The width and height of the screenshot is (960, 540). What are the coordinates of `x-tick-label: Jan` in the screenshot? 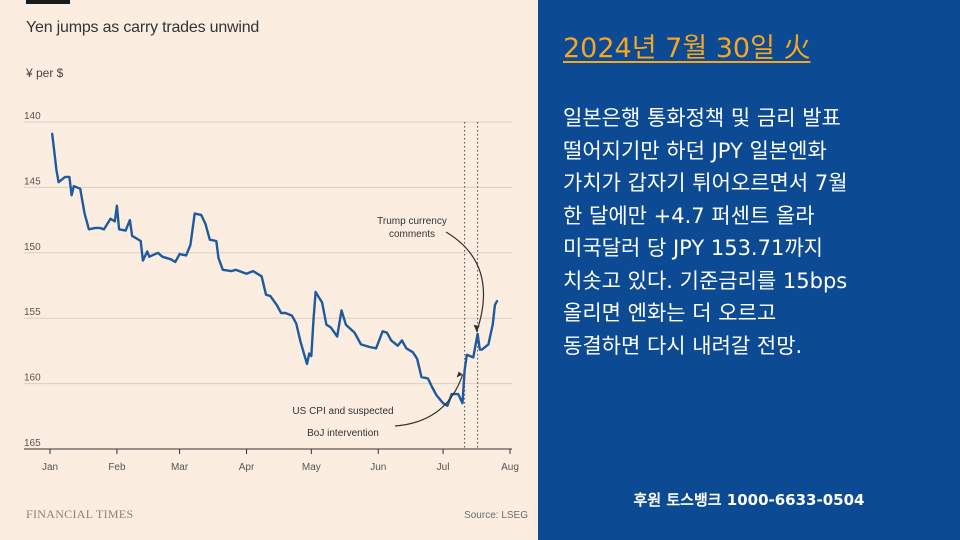 It's located at (50, 467).